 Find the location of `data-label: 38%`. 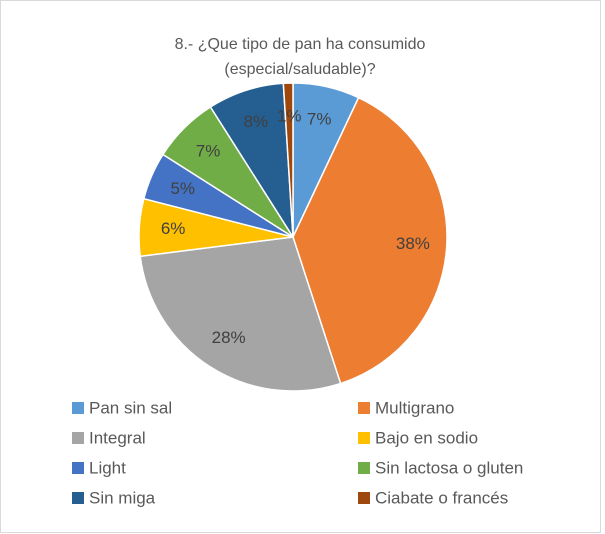

data-label: 38% is located at coordinates (413, 243).